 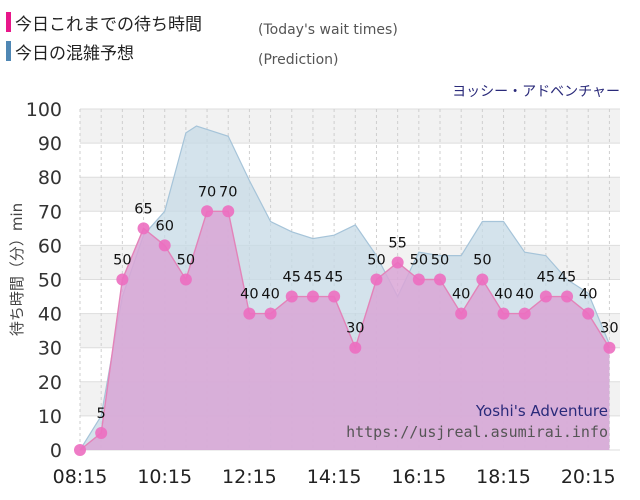 I want to click on y-tick-label: 100, so click(x=44, y=110).